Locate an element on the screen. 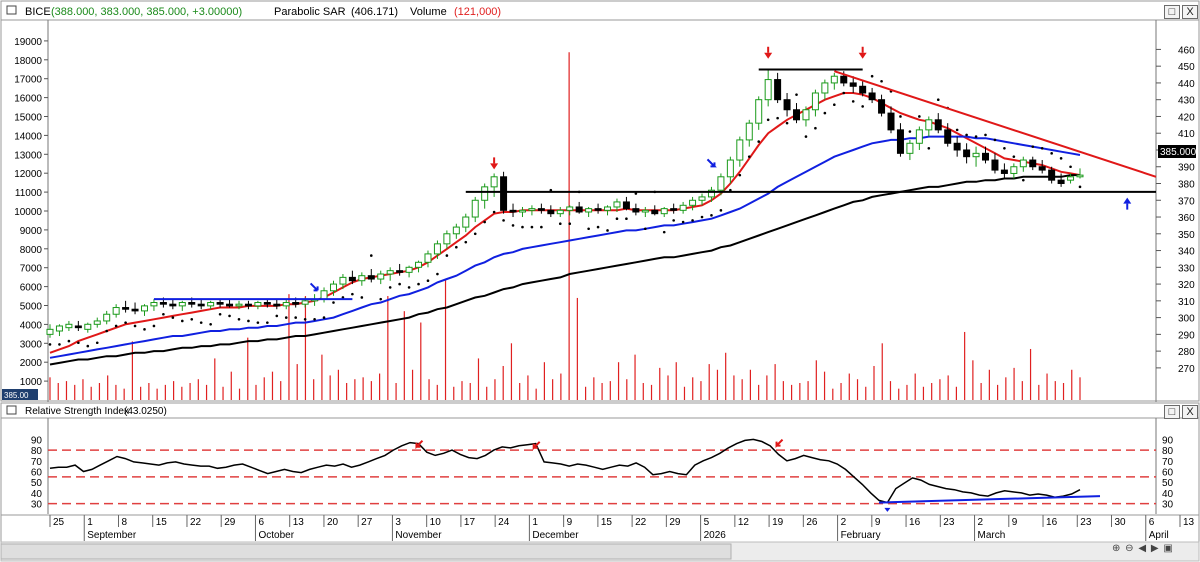  price-panel-titlebar is located at coordinates (600, 10).